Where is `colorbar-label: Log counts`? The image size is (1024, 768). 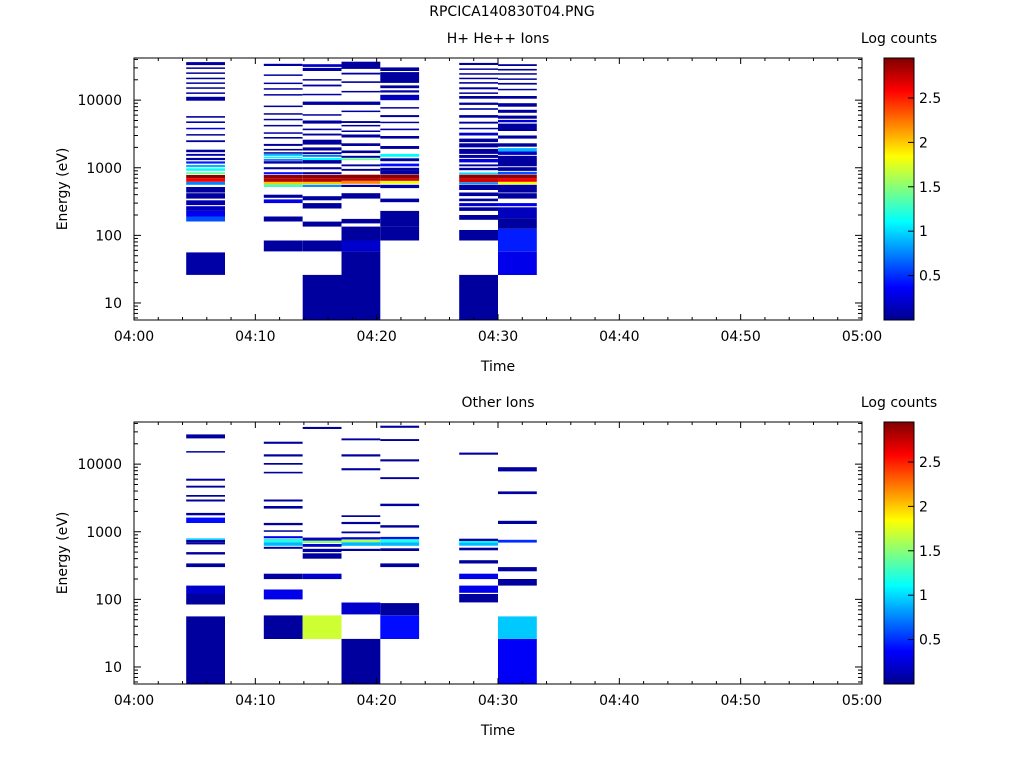 colorbar-label: Log counts is located at coordinates (899, 403).